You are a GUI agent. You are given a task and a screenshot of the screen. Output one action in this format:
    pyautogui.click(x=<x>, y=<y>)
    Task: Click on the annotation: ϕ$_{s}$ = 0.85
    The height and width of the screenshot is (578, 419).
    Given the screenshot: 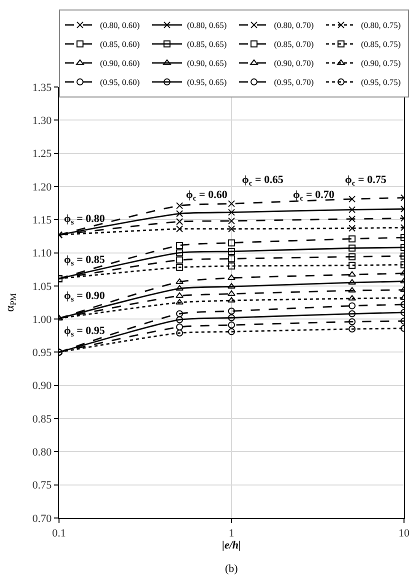 What is the action you would take?
    pyautogui.click(x=85, y=261)
    